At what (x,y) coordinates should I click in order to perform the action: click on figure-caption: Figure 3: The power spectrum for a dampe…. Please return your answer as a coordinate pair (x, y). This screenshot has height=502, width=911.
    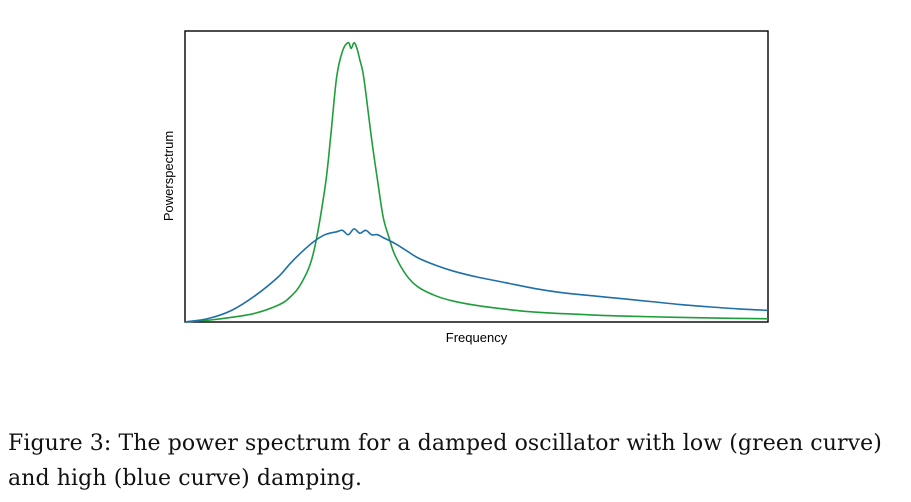
    Looking at the image, I should click on (455, 461).